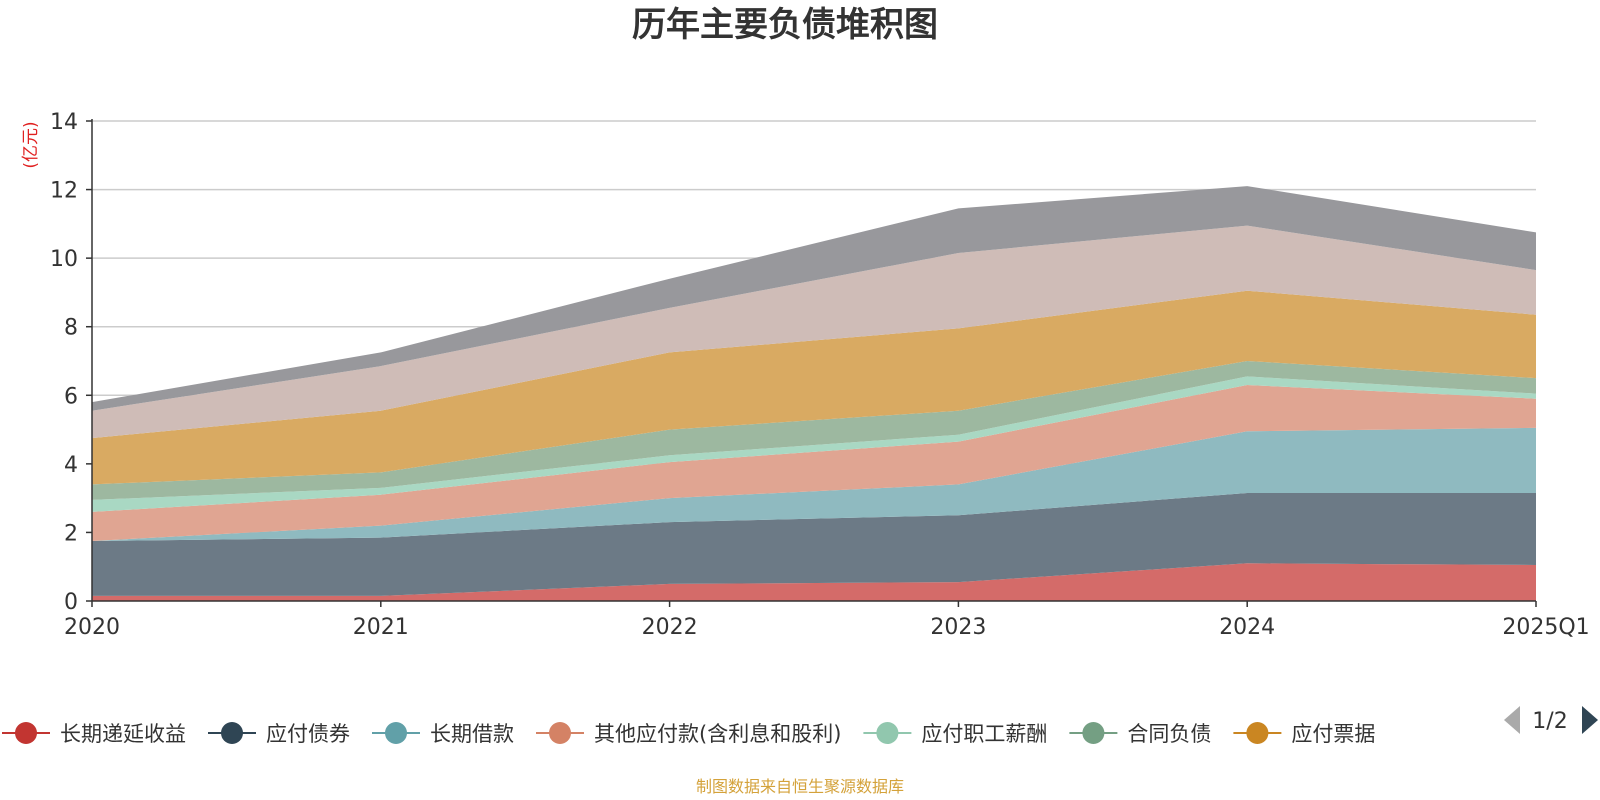 This screenshot has height=800, width=1600. I want to click on legend-item: 长期递延收益, so click(94, 734).